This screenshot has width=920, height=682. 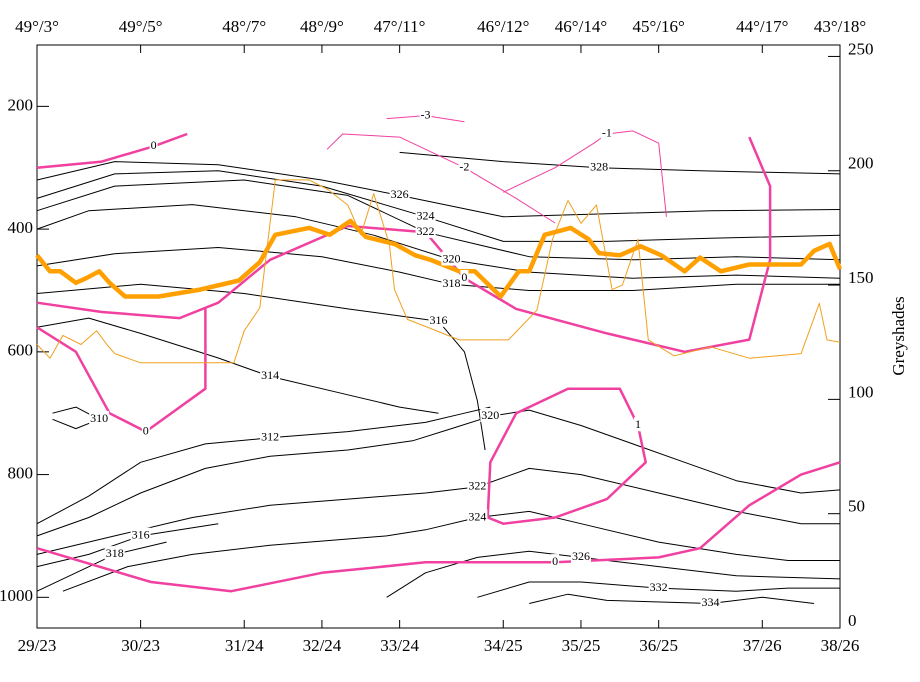 I want to click on contour-label: 328, so click(x=599, y=166).